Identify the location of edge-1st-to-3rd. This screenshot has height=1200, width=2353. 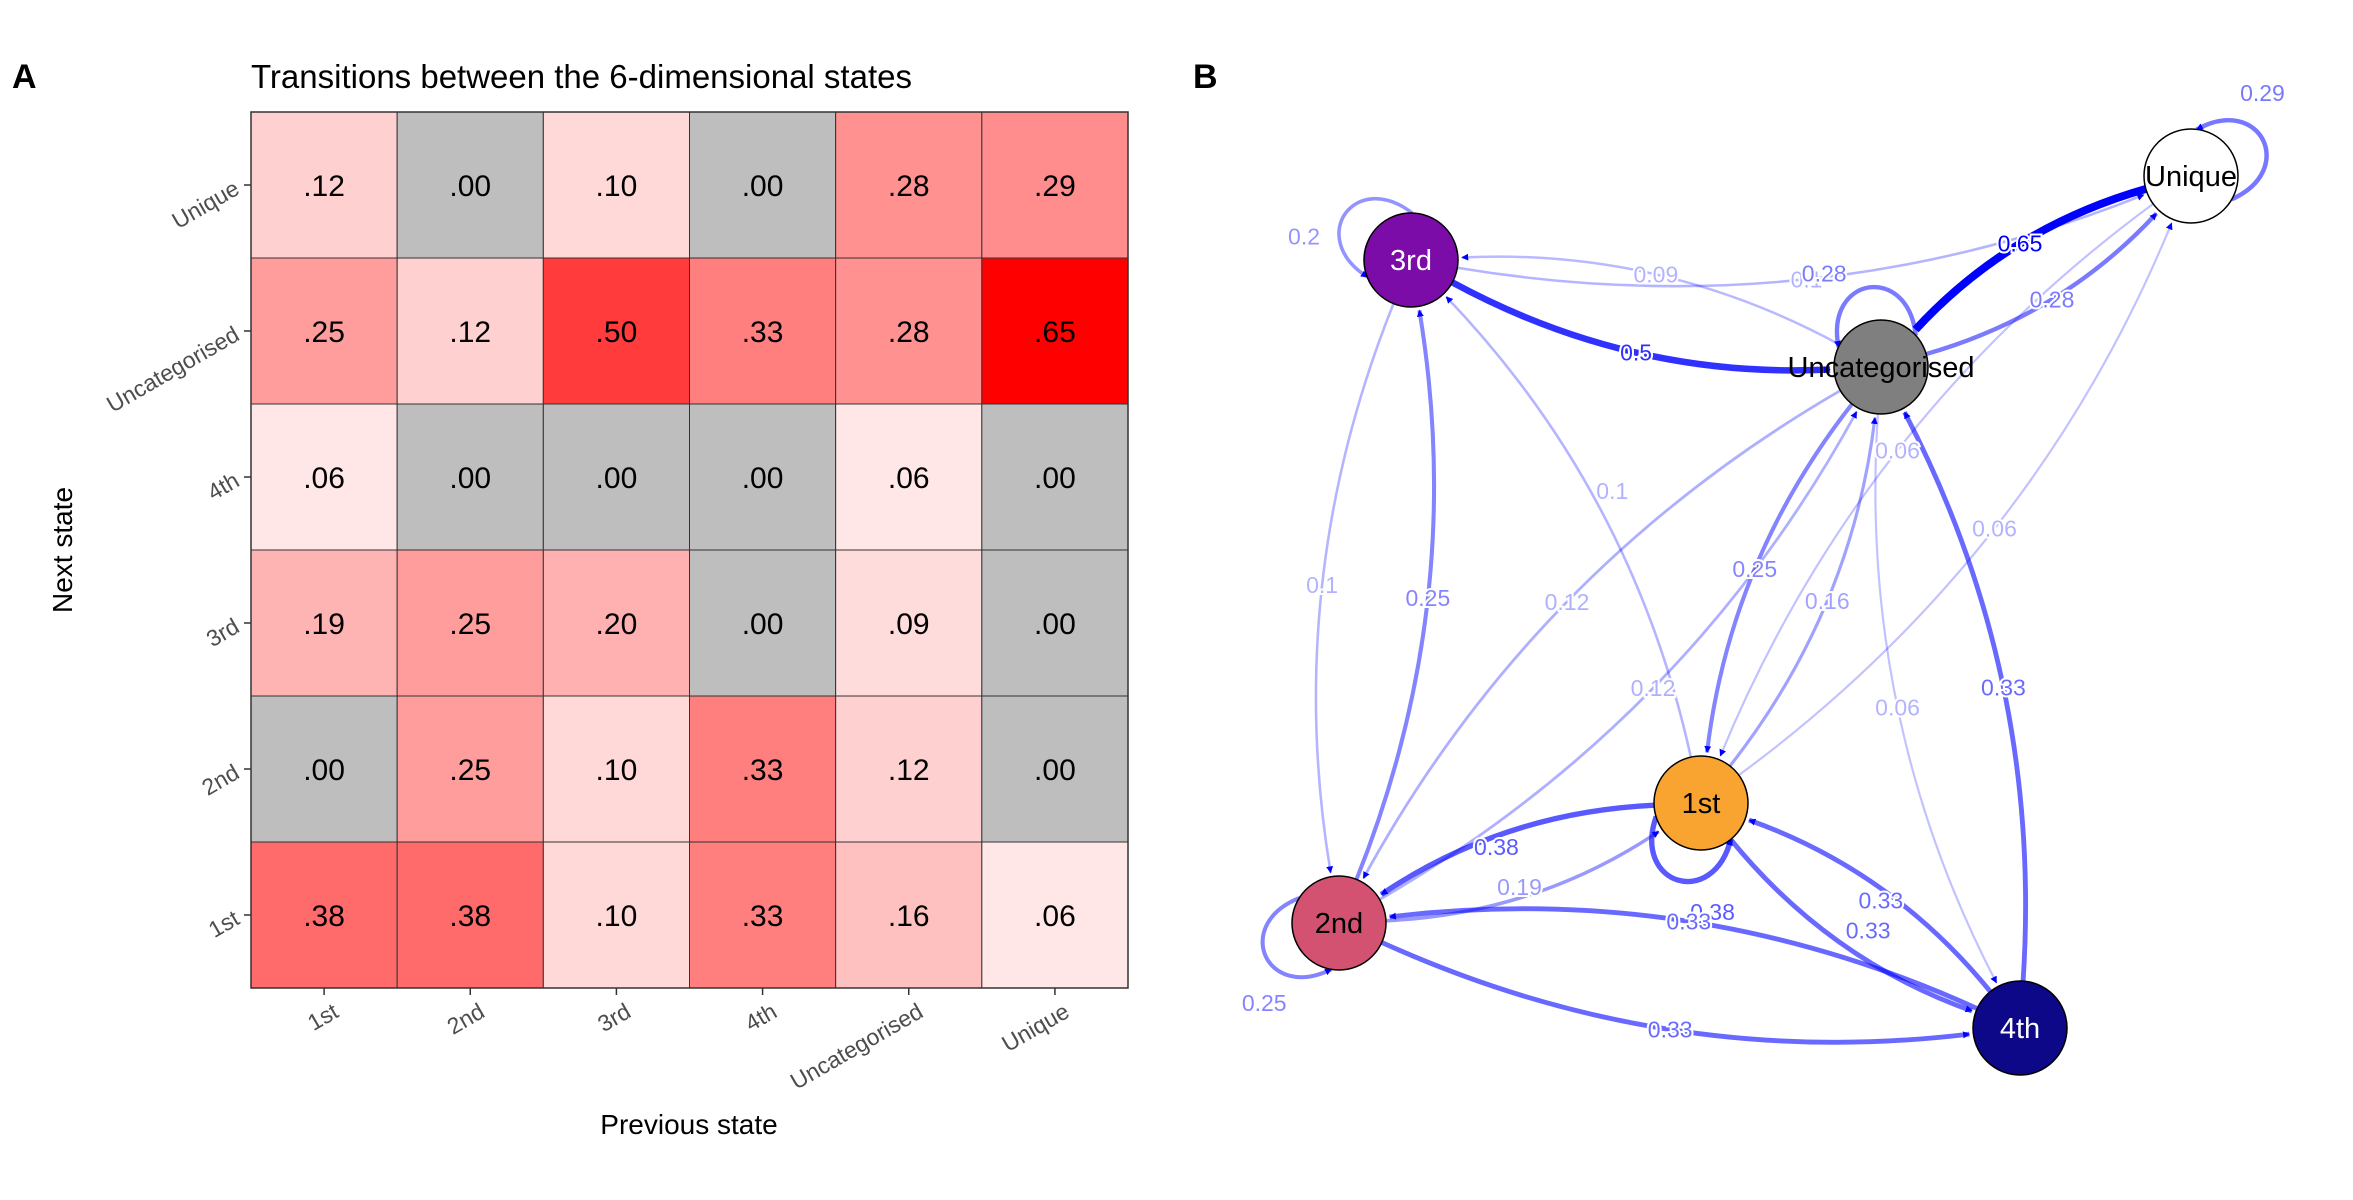
(1569, 526).